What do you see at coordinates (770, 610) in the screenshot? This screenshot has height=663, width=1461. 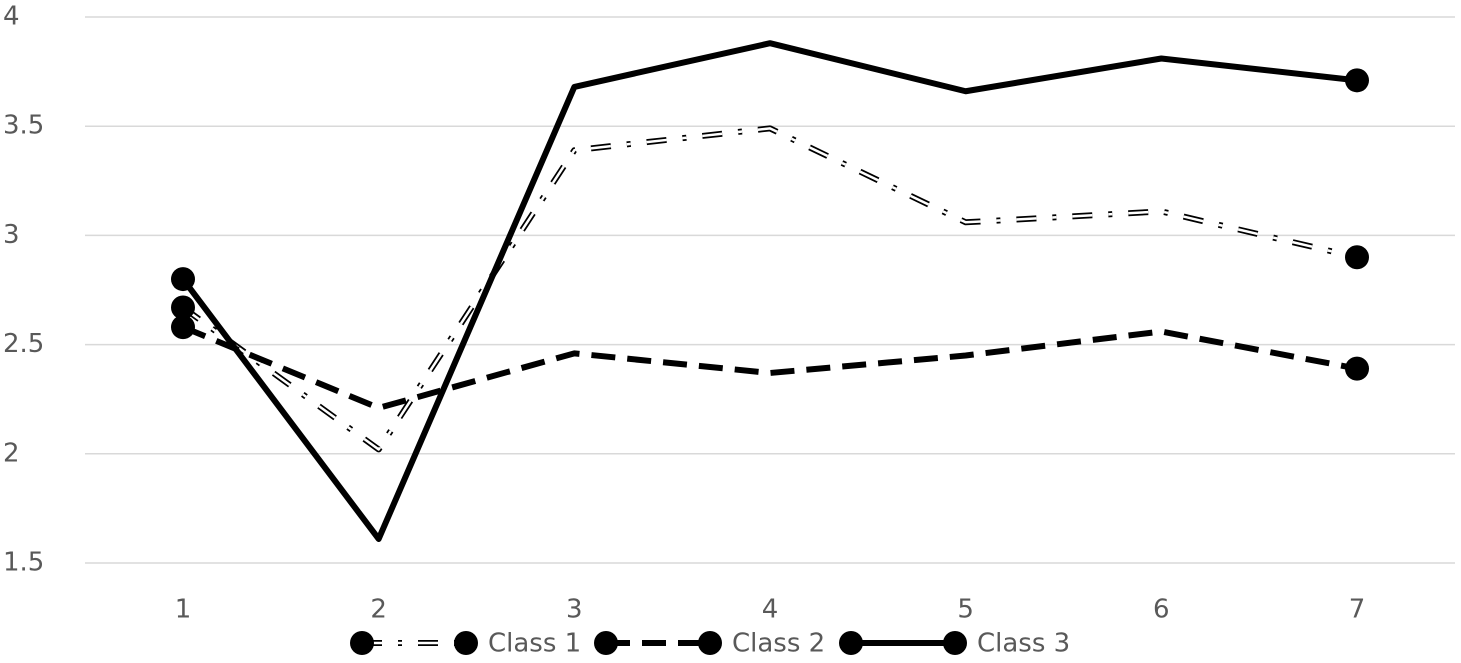 I see `x-tick-label: 4` at bounding box center [770, 610].